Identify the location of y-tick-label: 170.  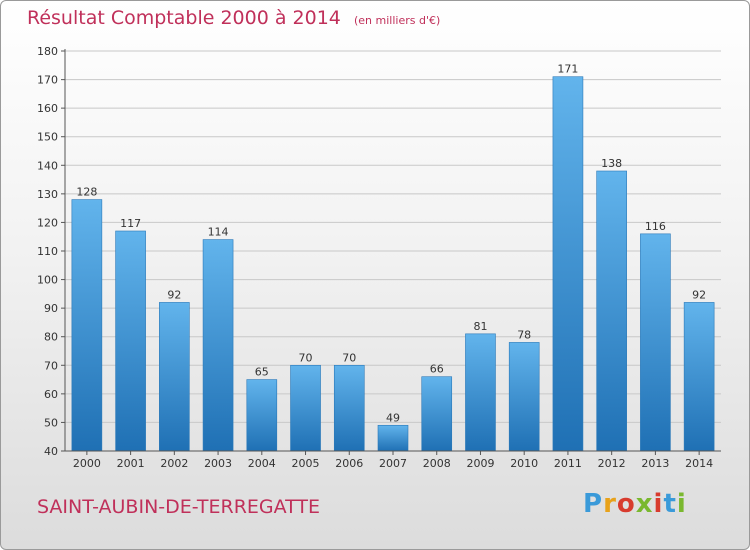
(47, 80).